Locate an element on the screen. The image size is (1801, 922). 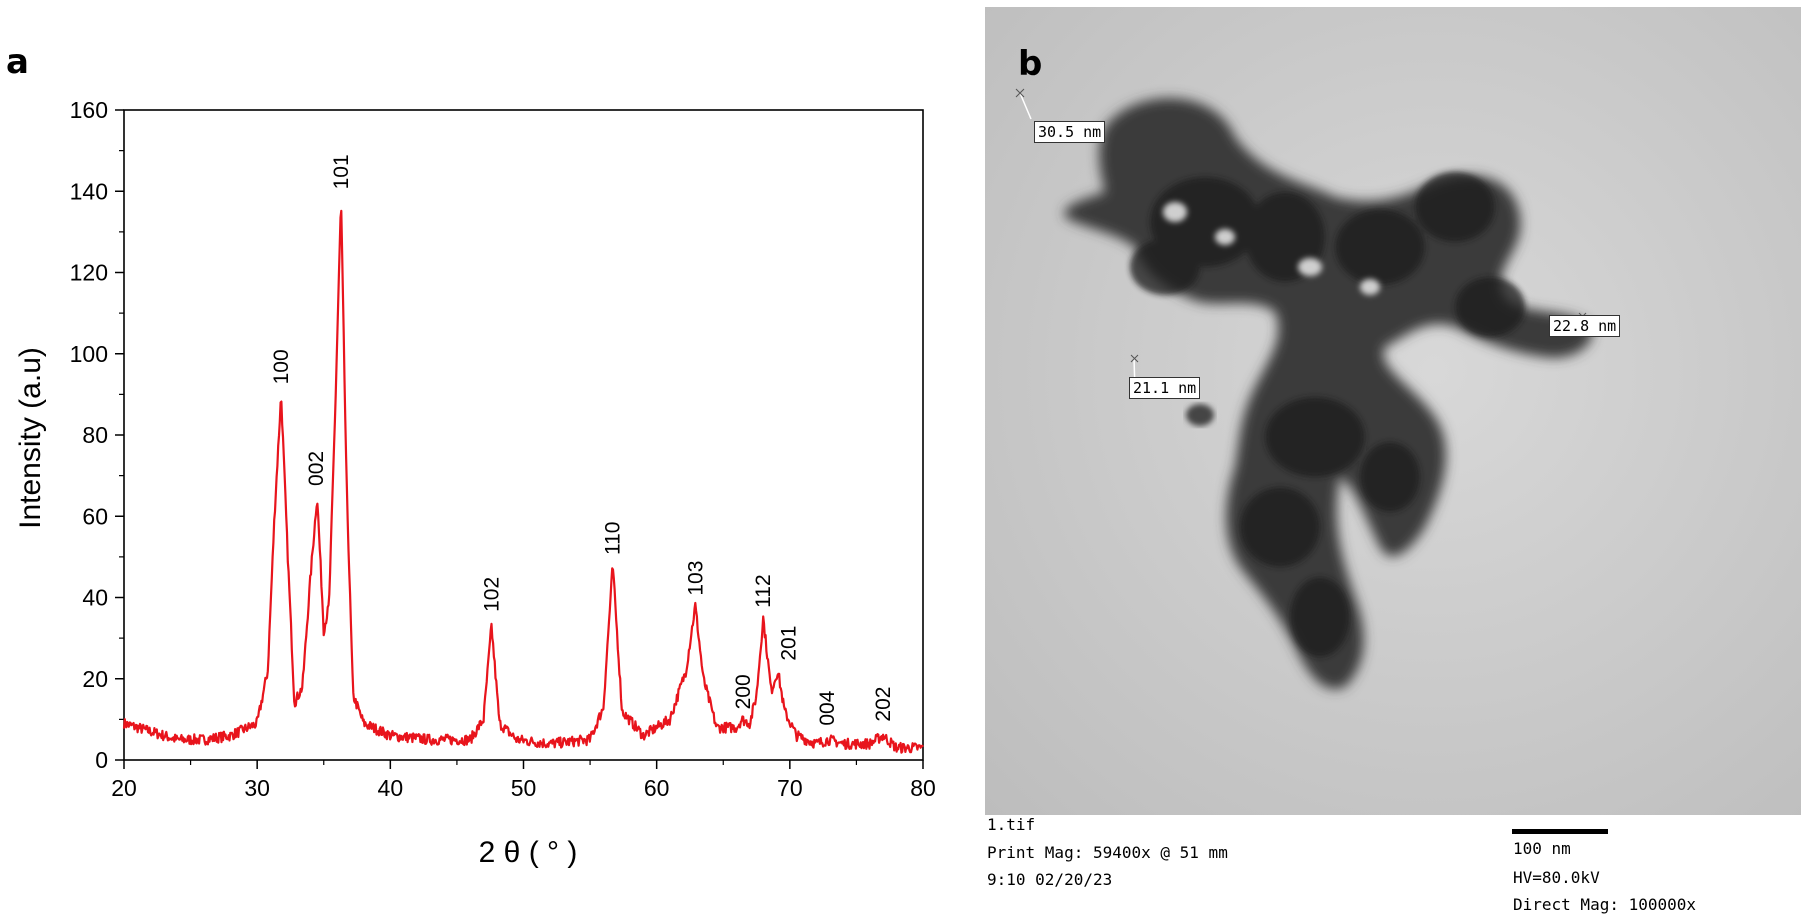
measurement-label-3: 21.1 nm is located at coordinates (1165, 388).